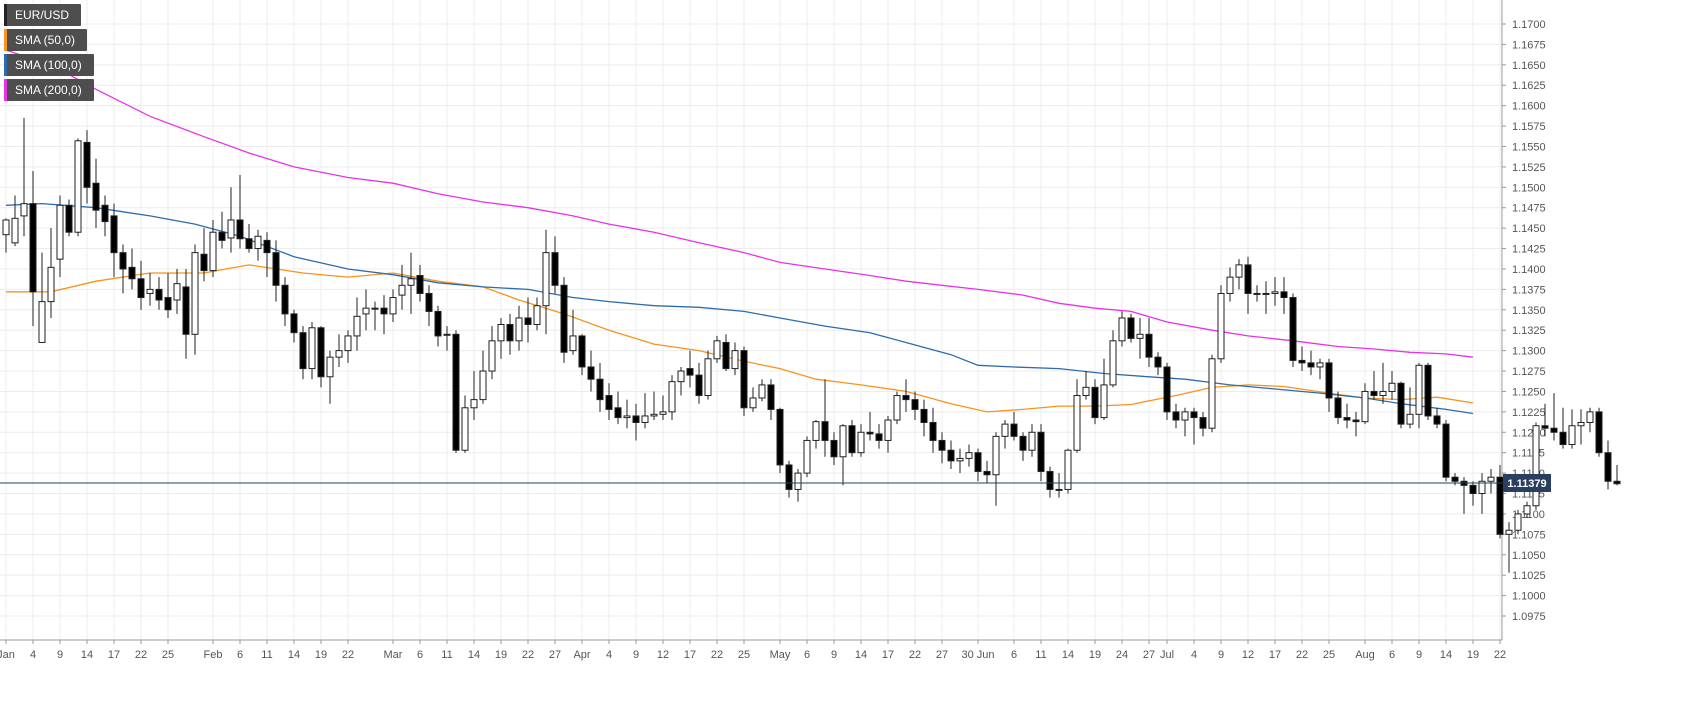 The image size is (1707, 728). What do you see at coordinates (49, 65) in the screenshot?
I see `legend-item-sma-100: SMA (100,0)` at bounding box center [49, 65].